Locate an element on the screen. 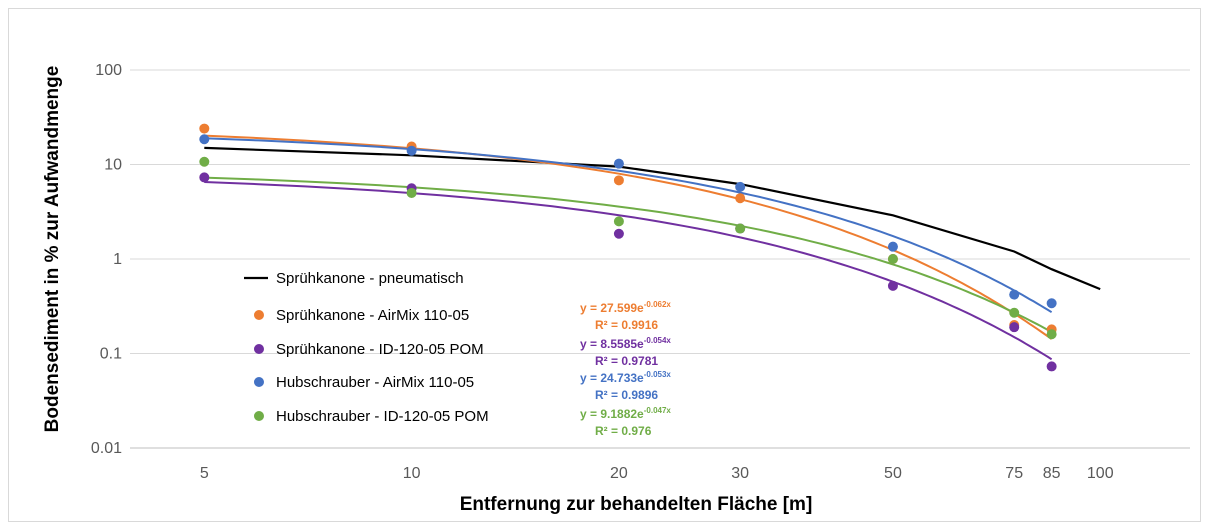 Image resolution: width=1209 pixels, height=530 pixels. trend-r2: R² = 0.9896 is located at coordinates (626, 395).